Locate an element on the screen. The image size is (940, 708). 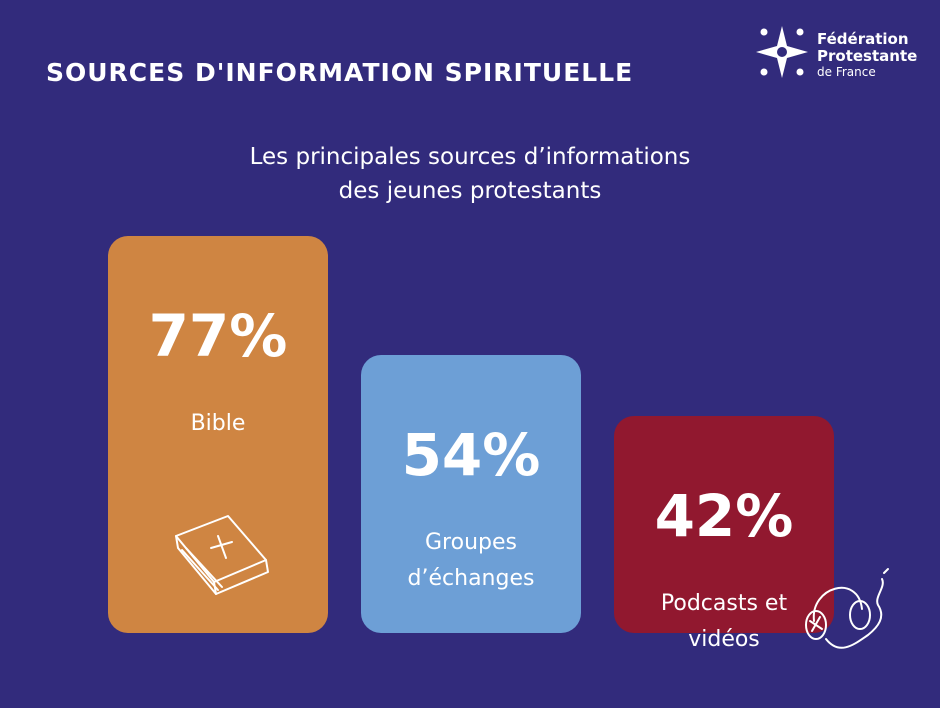
category-label-line: d’échanges is located at coordinates (471, 578).